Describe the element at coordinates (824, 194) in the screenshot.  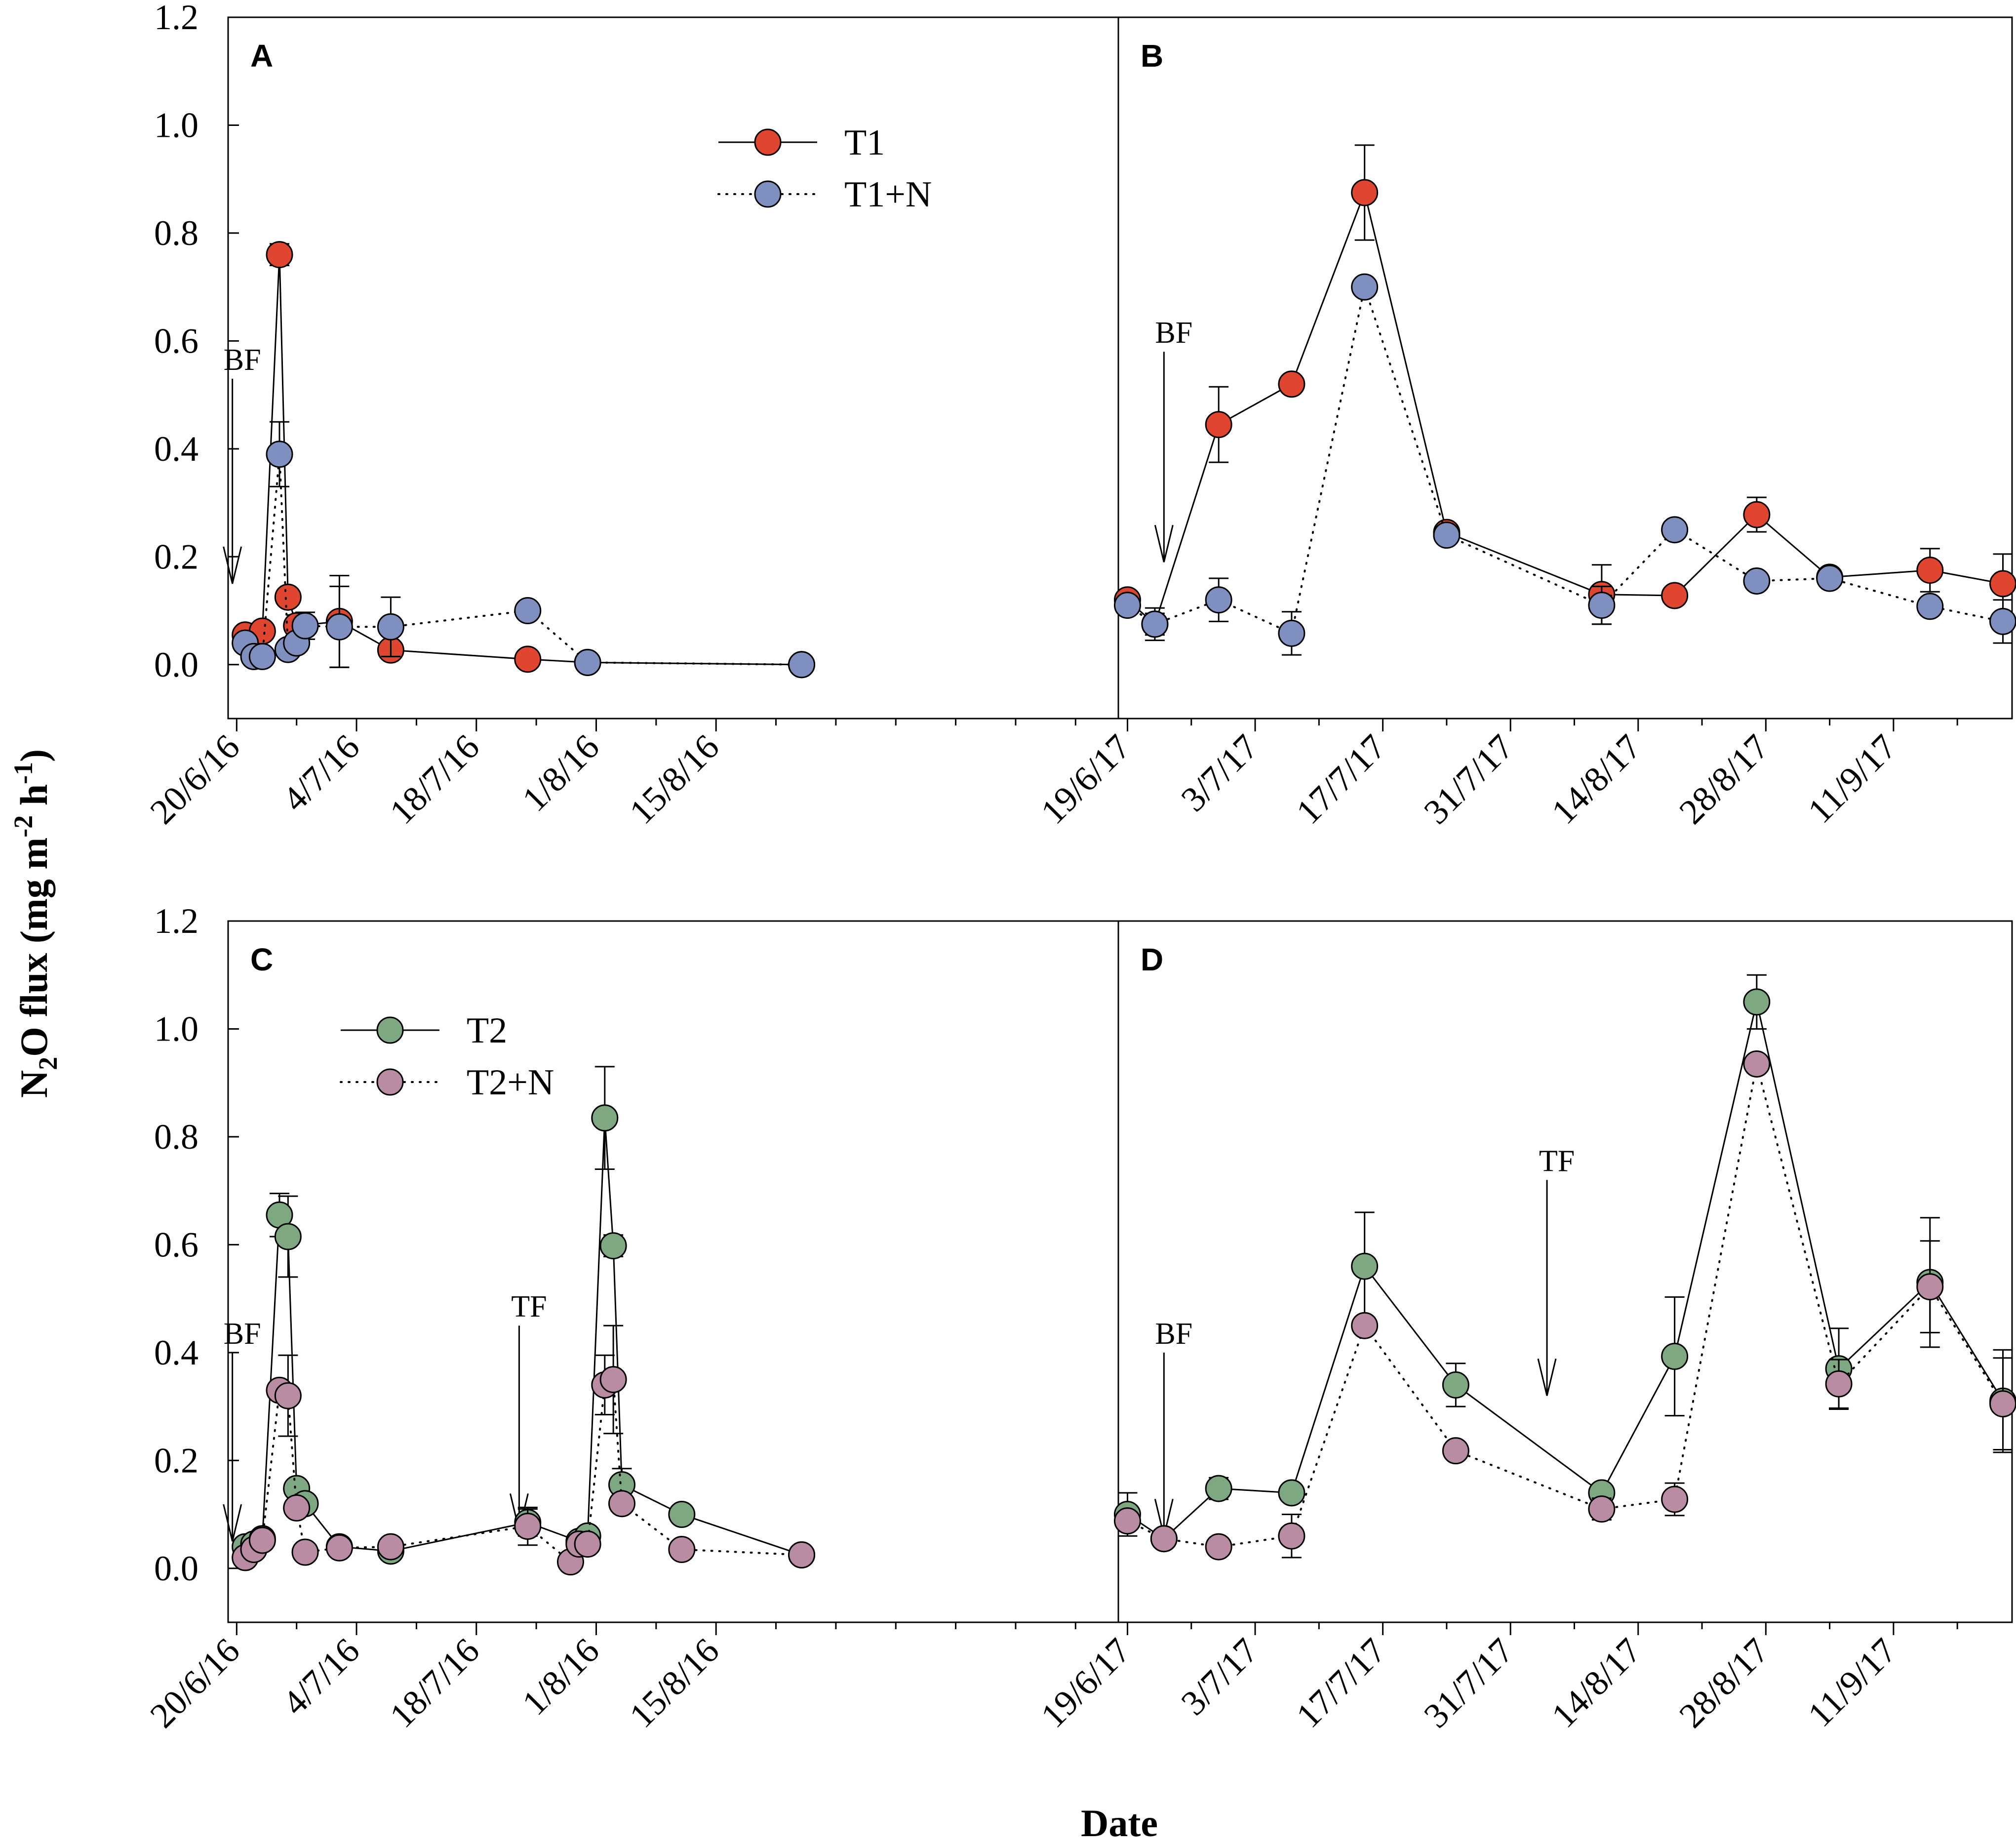
I see `legend-item: T1+N` at that location.